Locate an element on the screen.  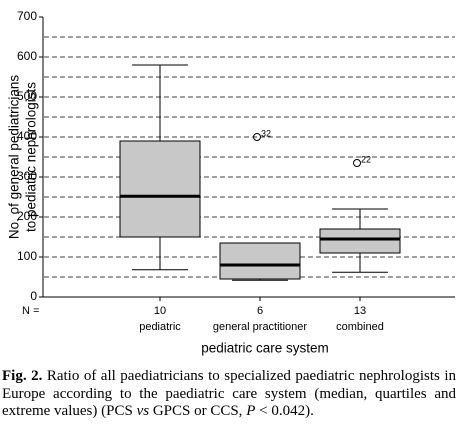
caption-text: P is located at coordinates (251, 411).